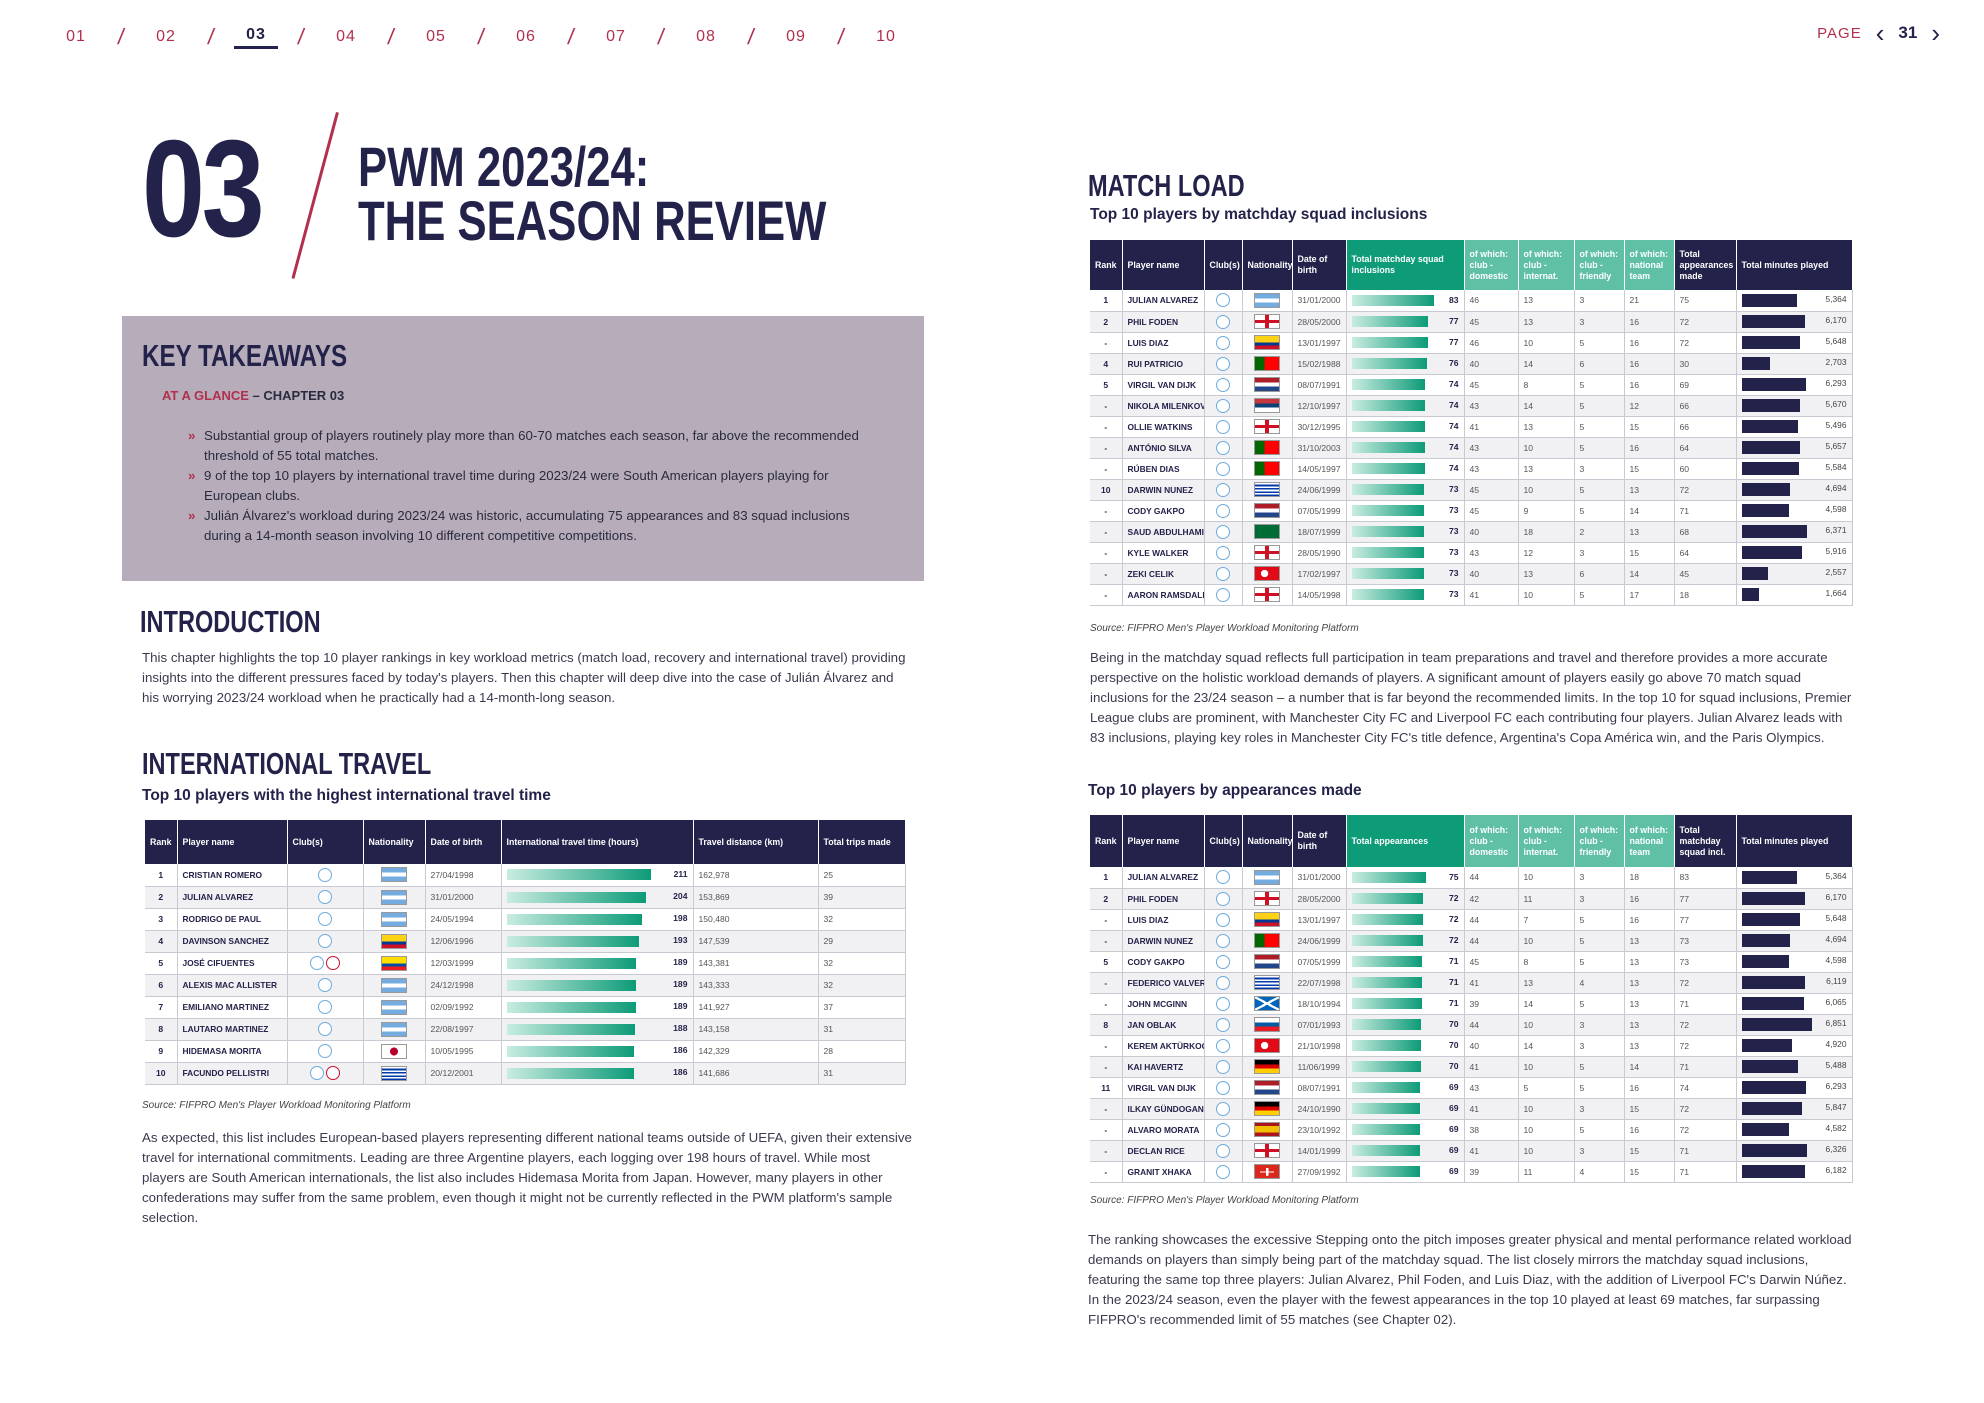  What do you see at coordinates (1546, 301) in the screenshot?
I see `int-cell: 13` at bounding box center [1546, 301].